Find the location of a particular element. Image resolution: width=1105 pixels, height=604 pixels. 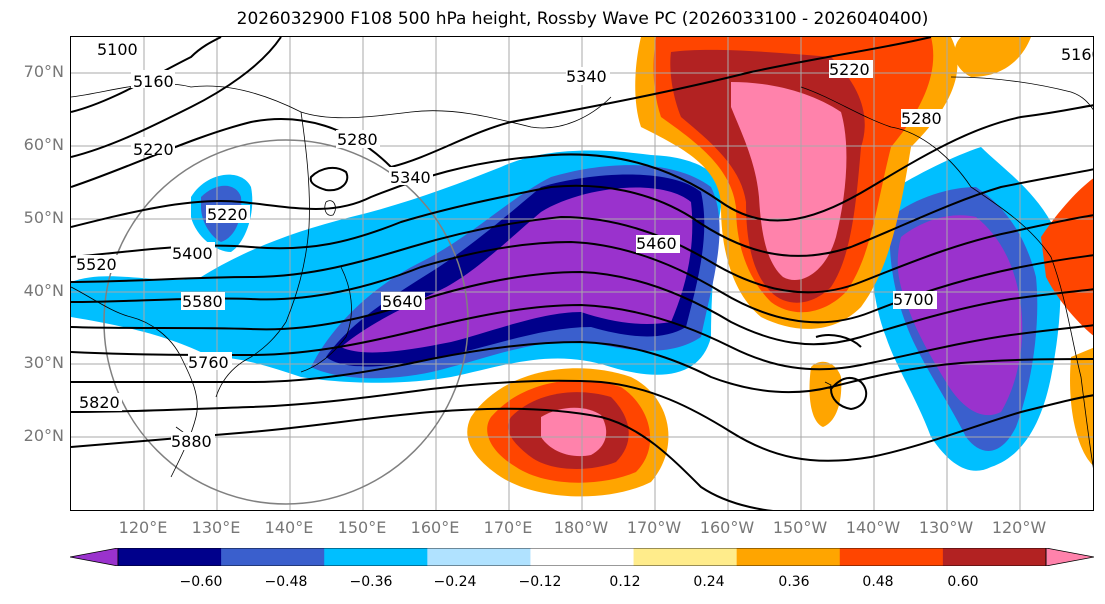

lon-label-130e: 130°E is located at coordinates (216, 527).